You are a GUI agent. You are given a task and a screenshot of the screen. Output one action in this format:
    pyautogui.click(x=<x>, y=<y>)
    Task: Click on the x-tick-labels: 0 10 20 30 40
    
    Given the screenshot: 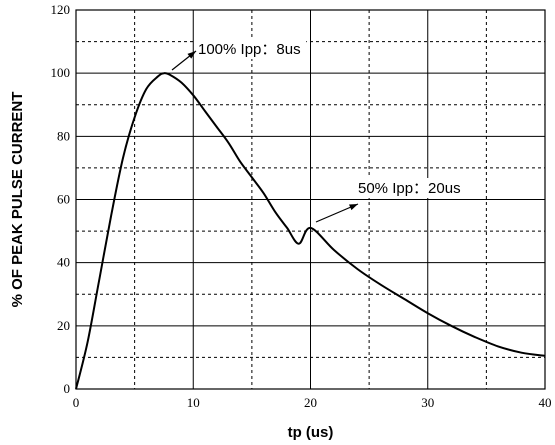 What is the action you would take?
    pyautogui.click(x=312, y=402)
    